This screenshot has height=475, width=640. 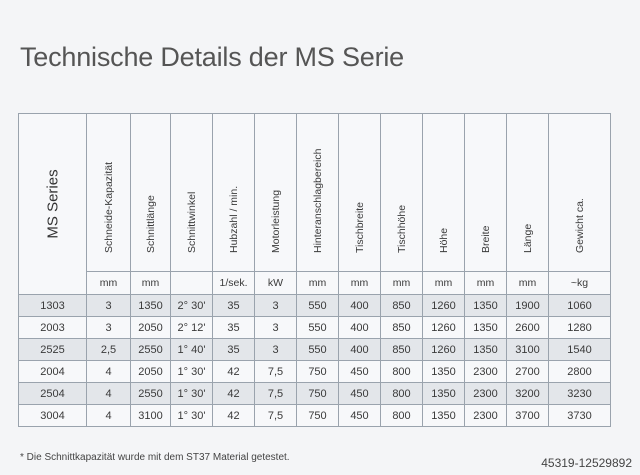 What do you see at coordinates (191, 305) in the screenshot?
I see `table-cell: 2° 30'` at bounding box center [191, 305].